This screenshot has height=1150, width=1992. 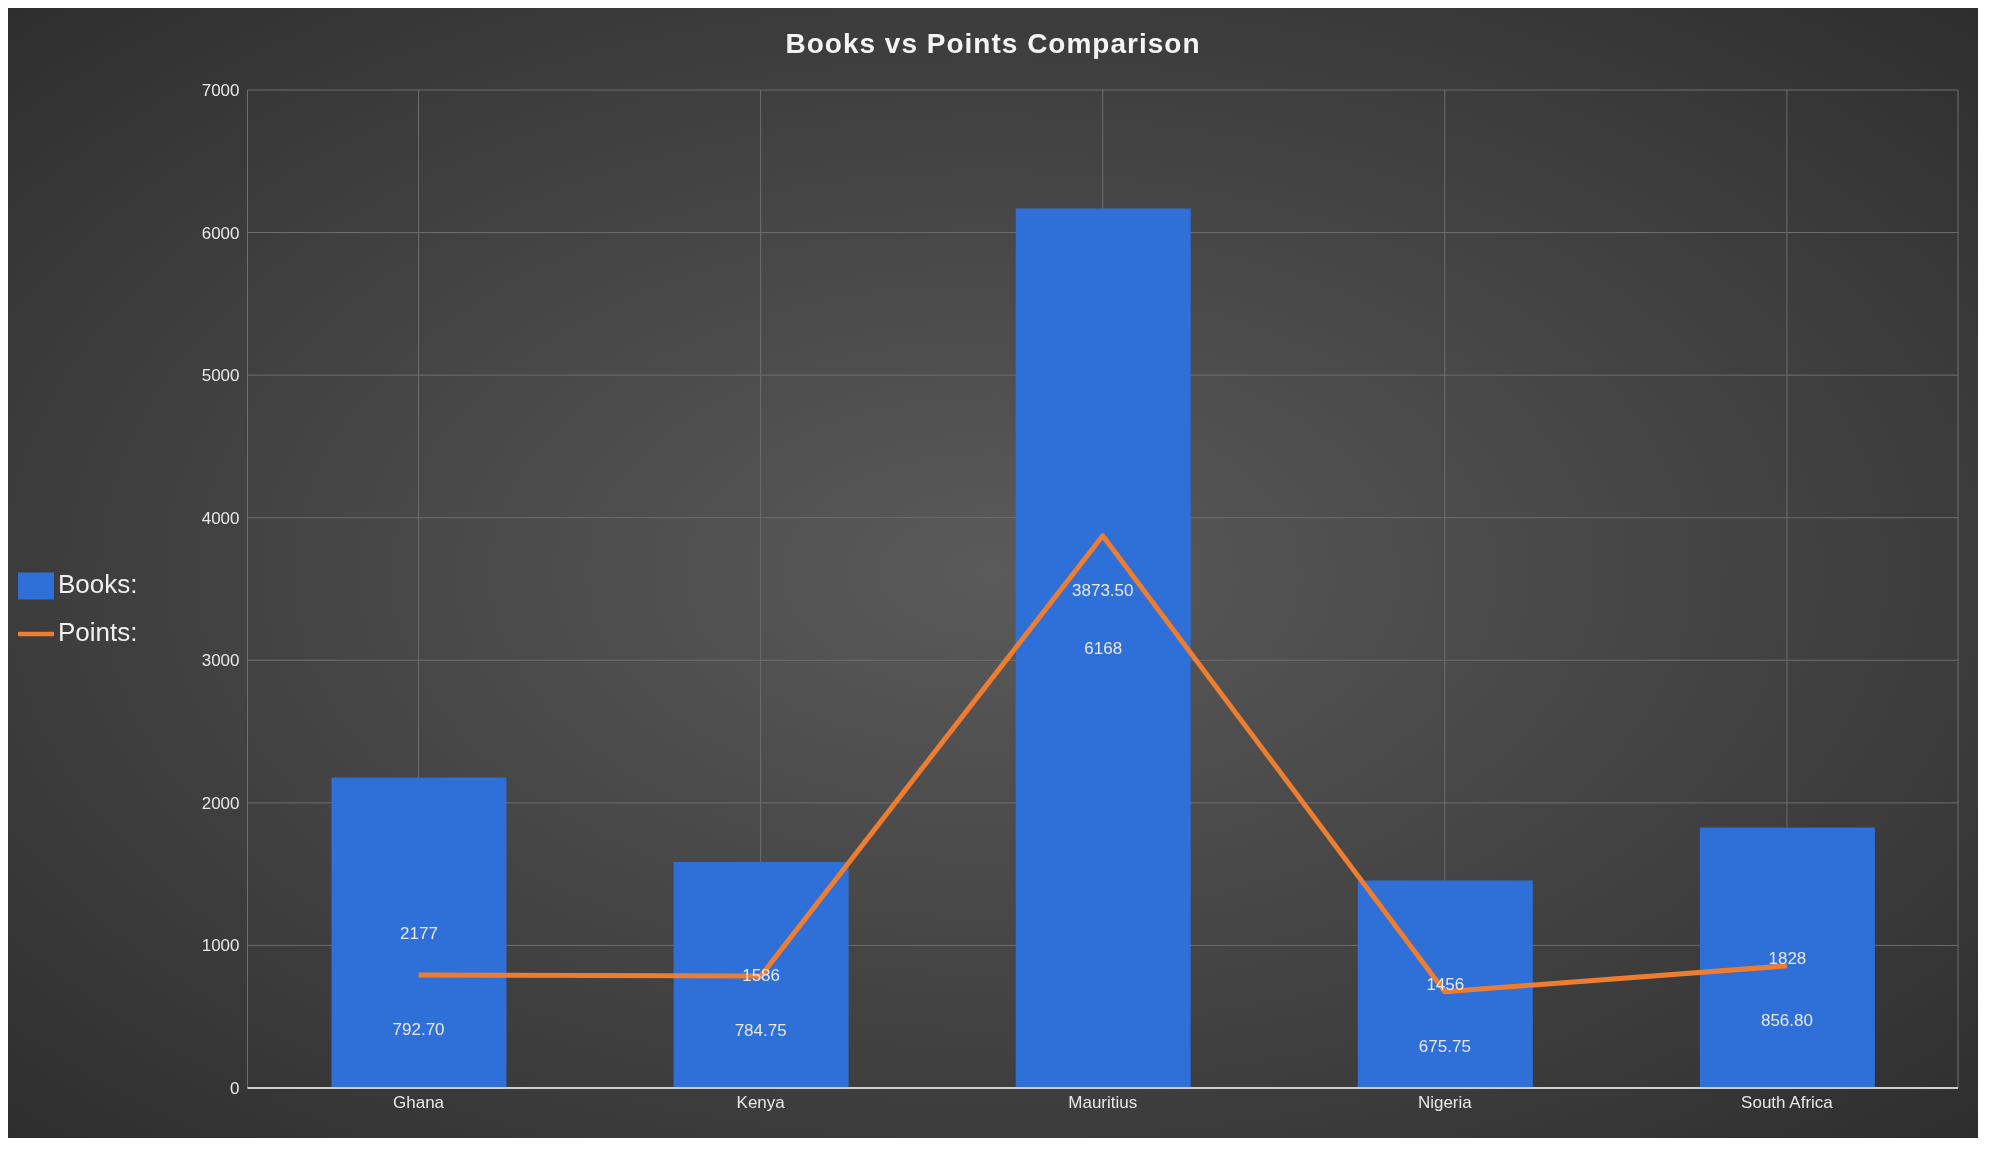 I want to click on data-label: 1828, so click(x=1787, y=958).